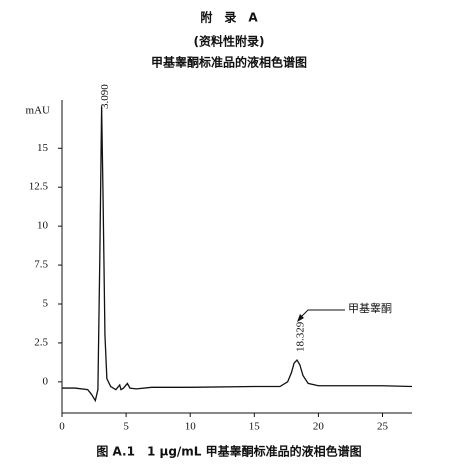 The image size is (459, 473). Describe the element at coordinates (370, 308) in the screenshot. I see `compound-label: 甲基睾酮` at that location.